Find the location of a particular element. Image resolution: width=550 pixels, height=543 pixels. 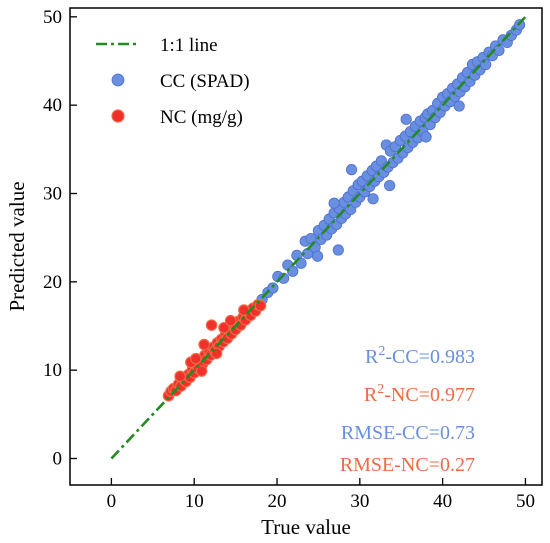

y-tick-label: 10 is located at coordinates (52, 370).